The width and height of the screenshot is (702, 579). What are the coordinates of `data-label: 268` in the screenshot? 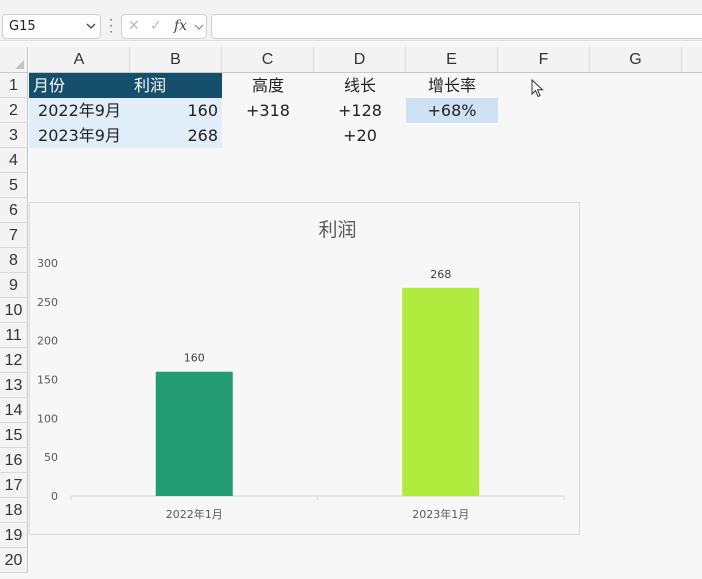 It's located at (440, 274).